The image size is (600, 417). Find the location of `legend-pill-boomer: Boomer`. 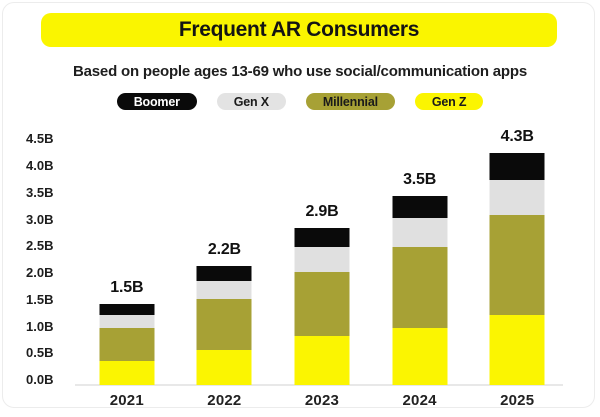

legend-pill-boomer: Boomer is located at coordinates (156, 101).